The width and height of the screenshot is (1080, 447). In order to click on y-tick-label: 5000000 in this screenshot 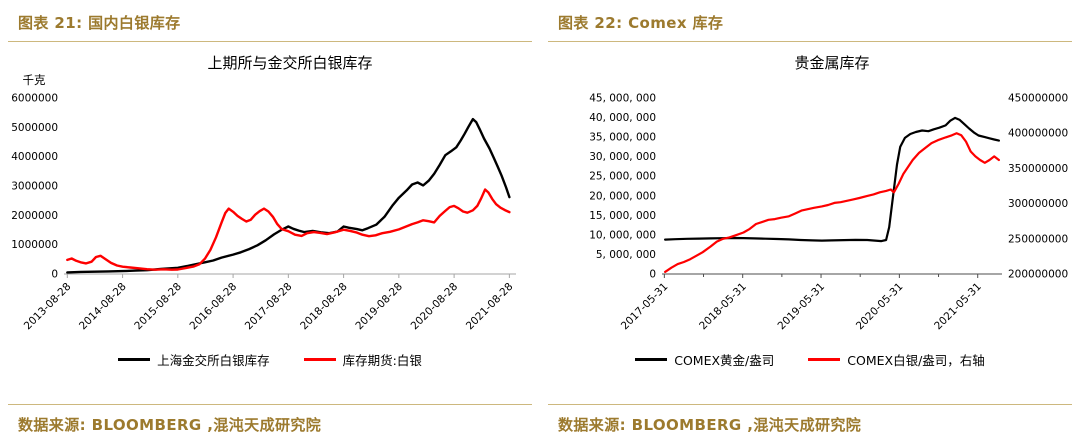, I will do `click(34, 128)`.